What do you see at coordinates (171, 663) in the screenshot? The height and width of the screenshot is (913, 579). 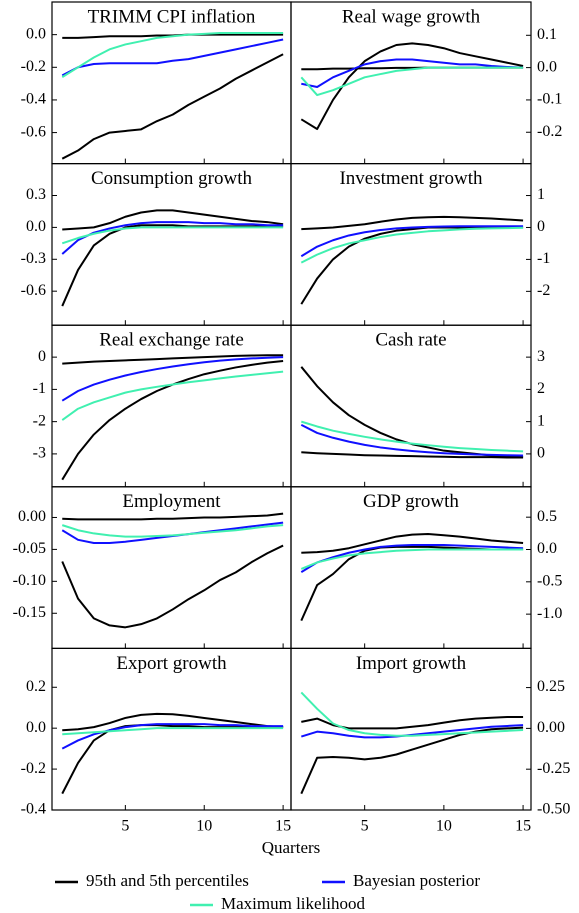 I see `panel-title: Export growth` at bounding box center [171, 663].